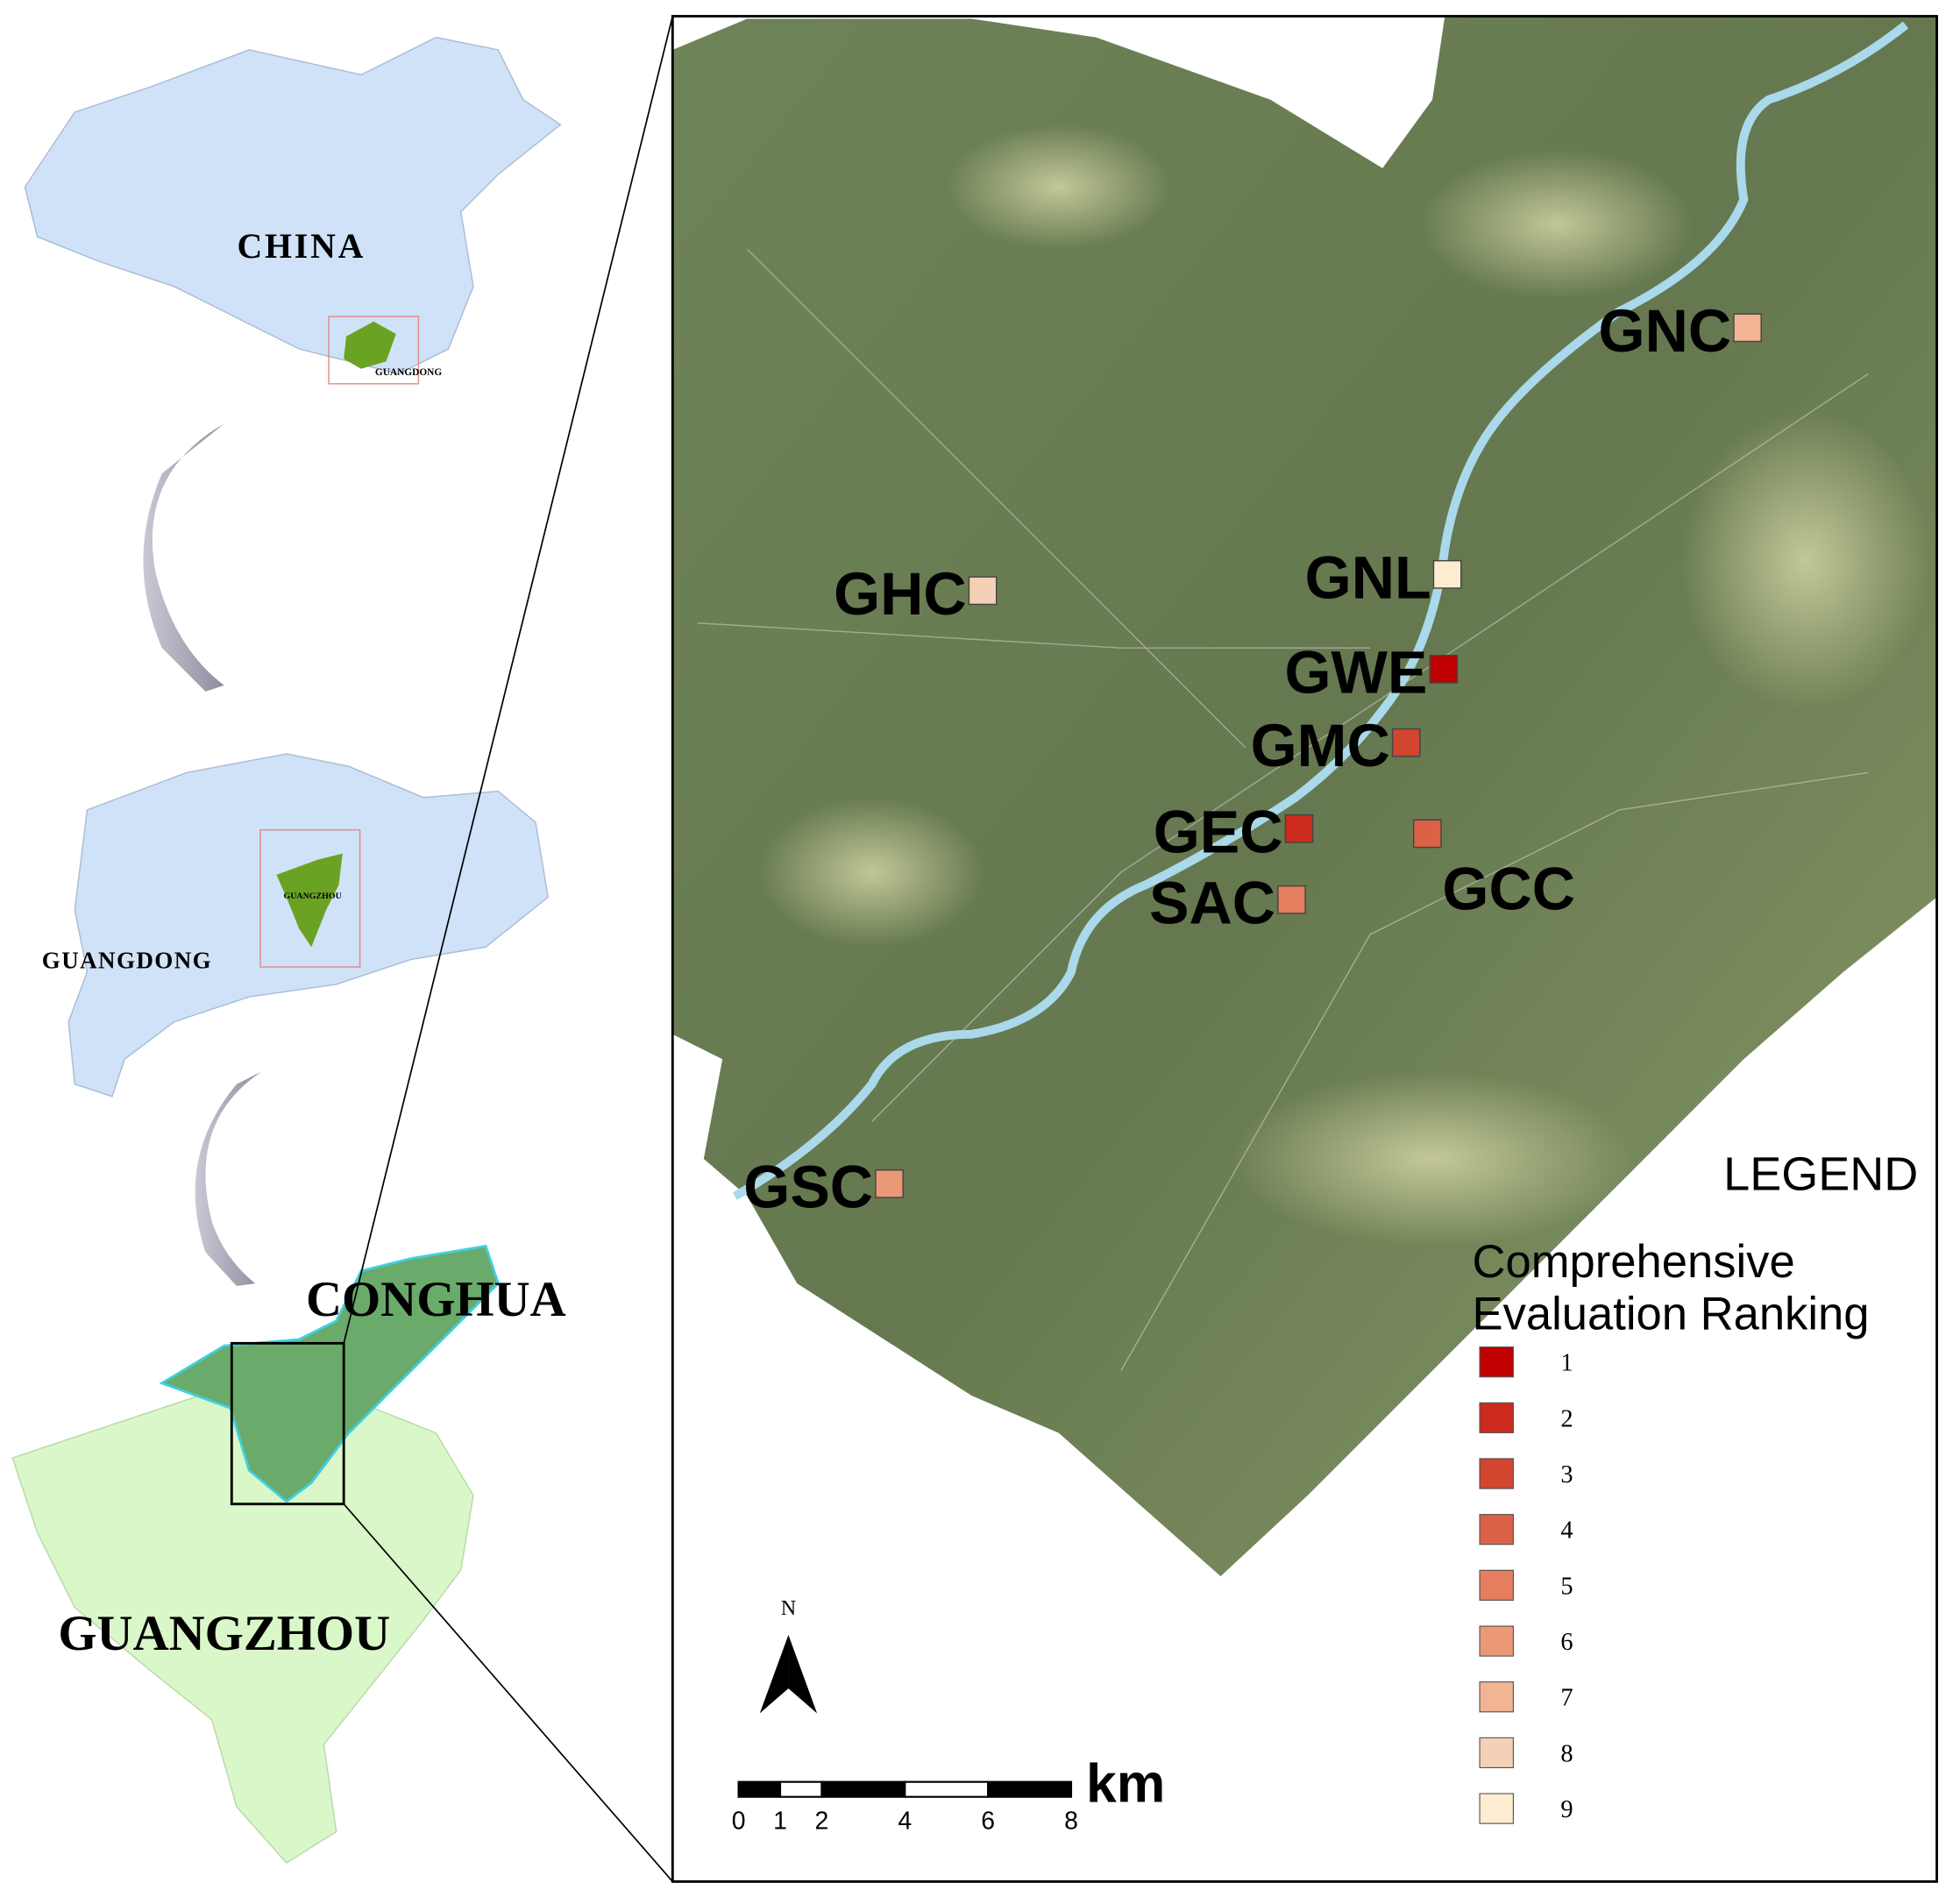  Describe the element at coordinates (1566, 1418) in the screenshot. I see `legend-rank: 2` at that location.